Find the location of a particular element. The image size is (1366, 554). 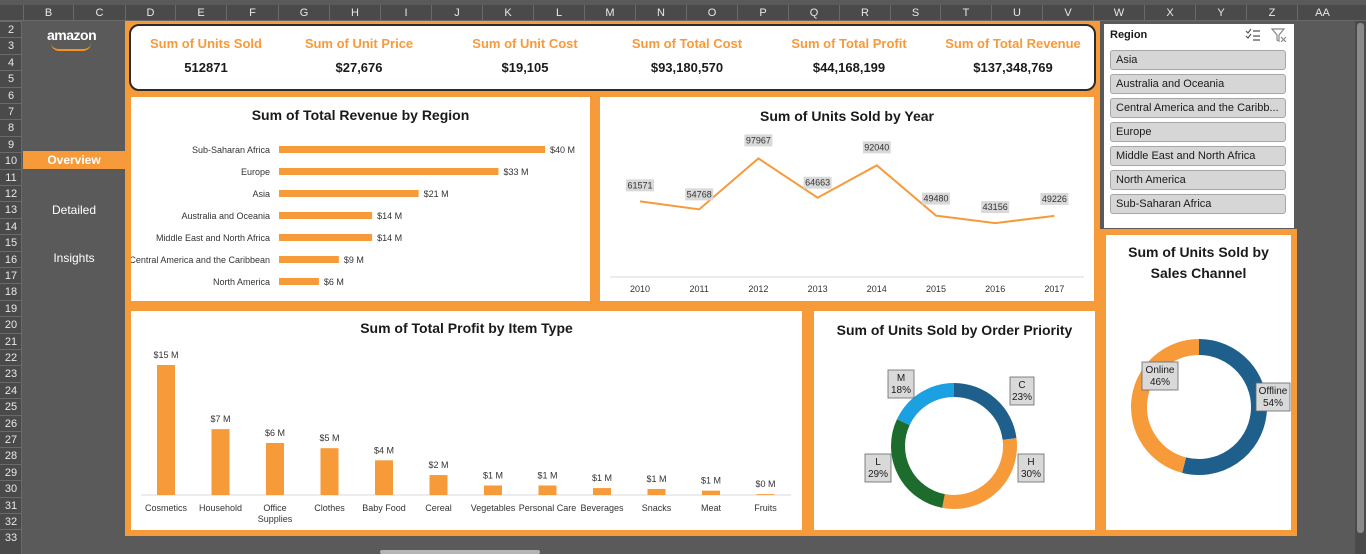

category-label: Clothes is located at coordinates (329, 508).